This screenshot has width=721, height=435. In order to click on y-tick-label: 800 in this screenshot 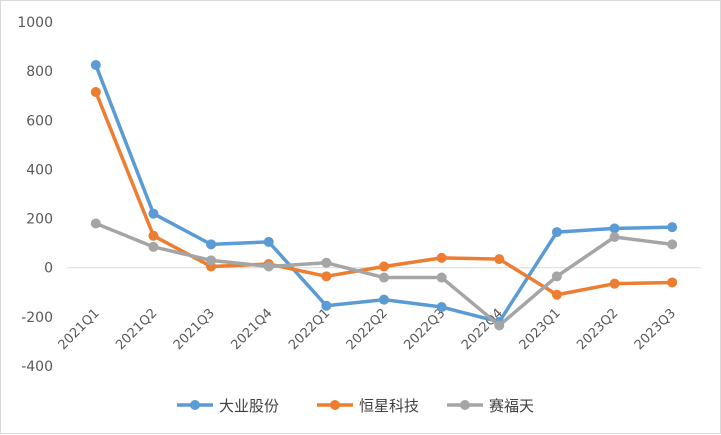, I will do `click(39, 72)`.